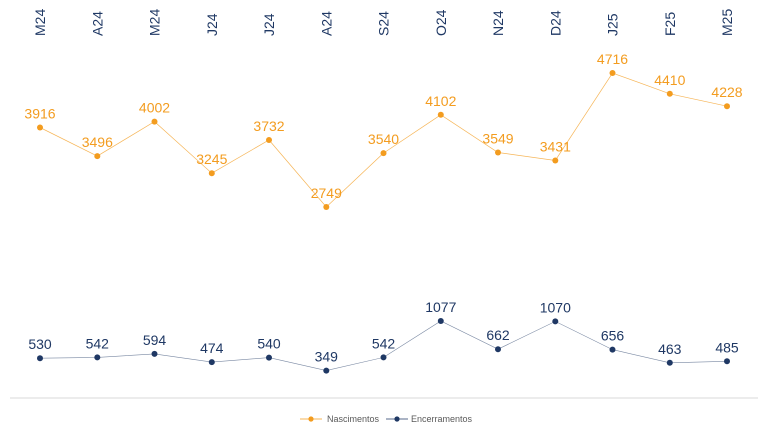 This screenshot has height=435, width=768. I want to click on x-tick-label: S24, so click(384, 23).